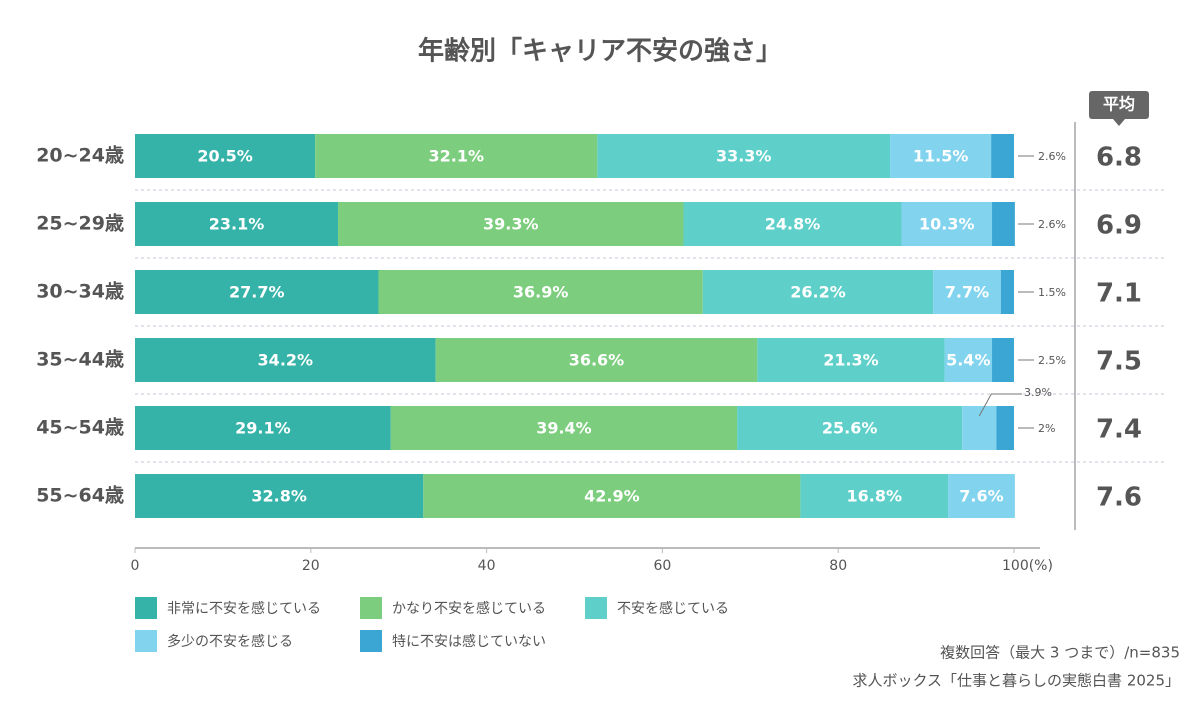 The height and width of the screenshot is (710, 1200). I want to click on value-label: 25.6%, so click(850, 428).